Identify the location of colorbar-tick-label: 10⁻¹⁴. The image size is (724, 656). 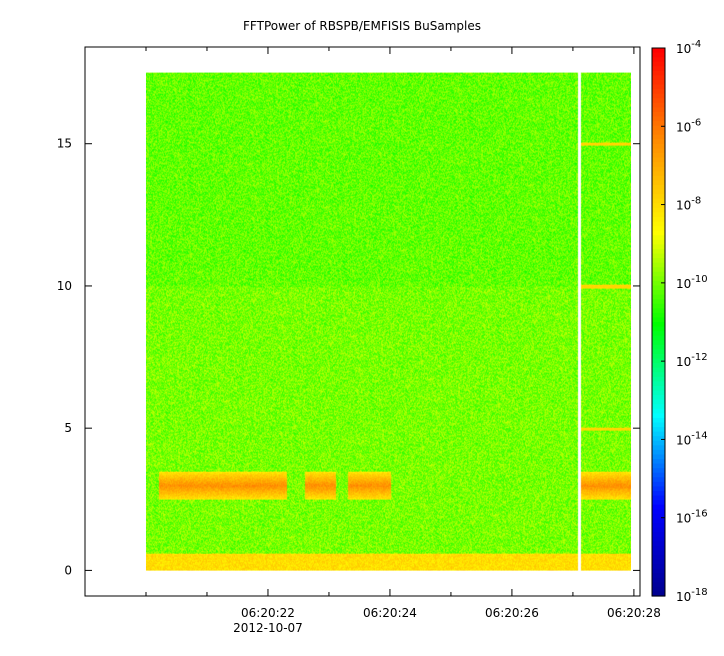
(692, 438).